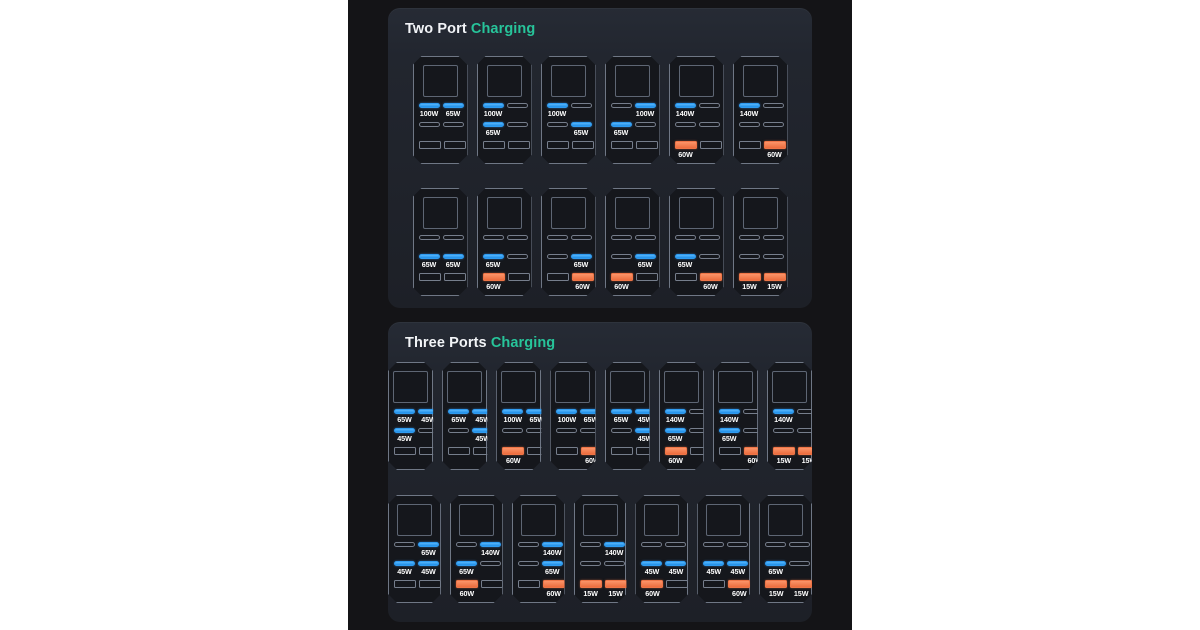 The height and width of the screenshot is (630, 1200). Describe the element at coordinates (696, 263) in the screenshot. I see `device-port-grid: 65W 60W` at that location.